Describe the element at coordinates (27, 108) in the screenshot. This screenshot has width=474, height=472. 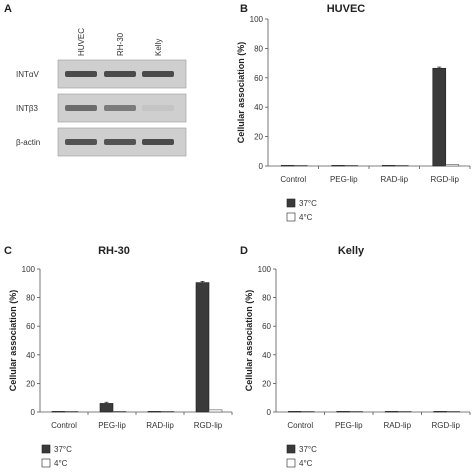
I see `gel-row-label: INTβ3` at that location.